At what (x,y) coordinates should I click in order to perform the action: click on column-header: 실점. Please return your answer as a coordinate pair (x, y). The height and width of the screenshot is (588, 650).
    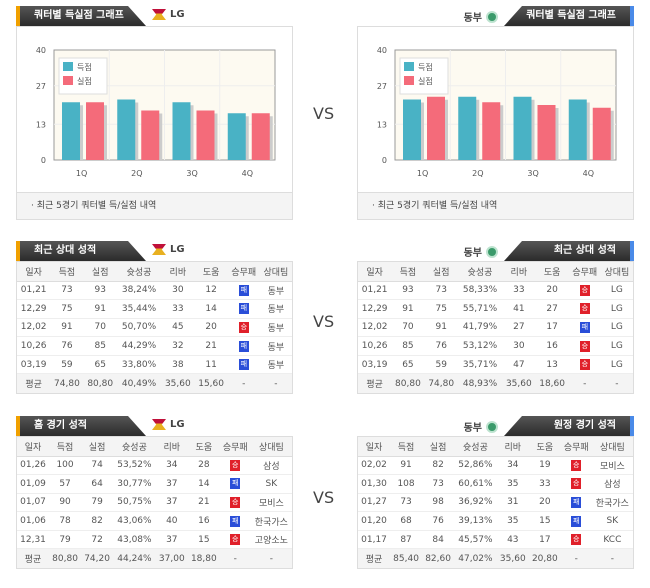
    Looking at the image, I should click on (441, 272).